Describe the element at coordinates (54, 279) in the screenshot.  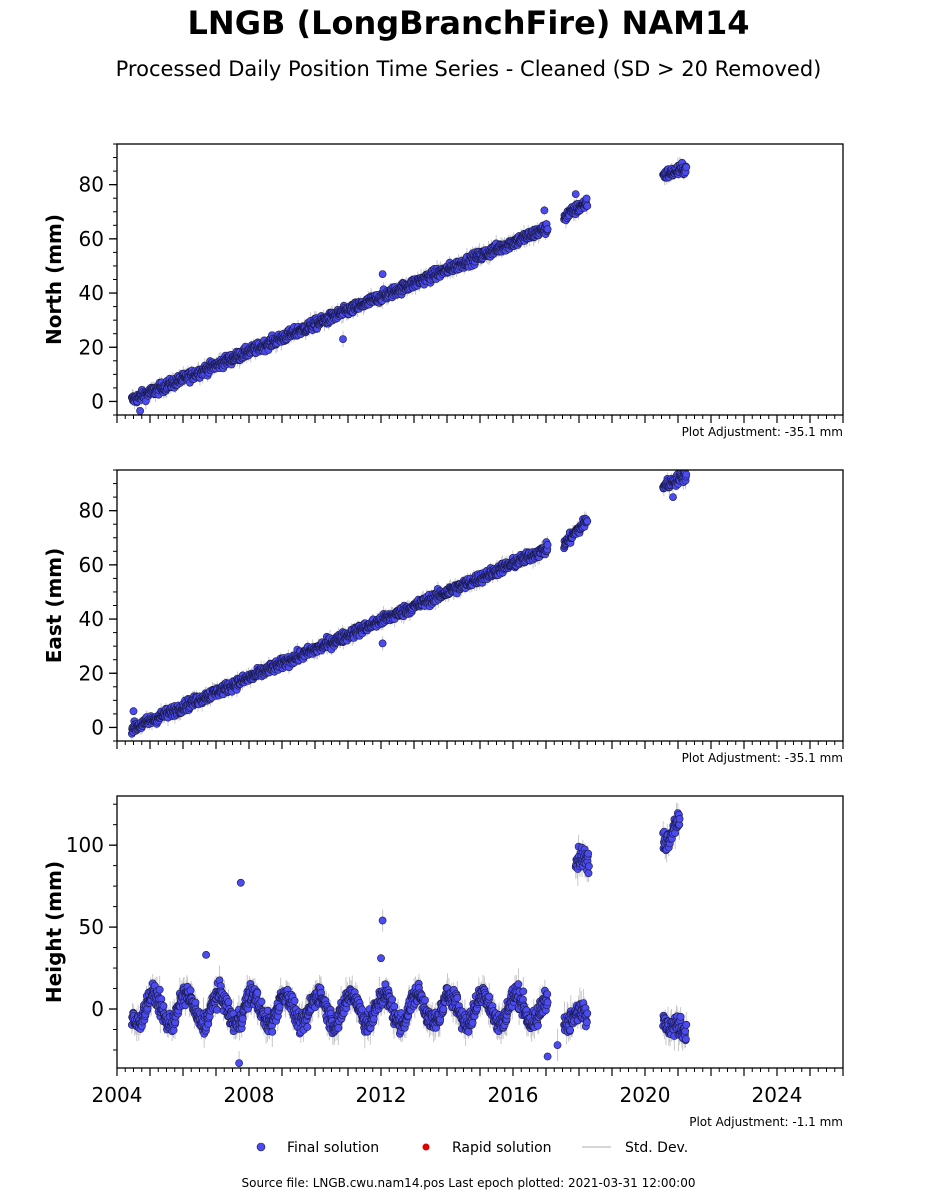
I see `y-axis-label: North (mm)` at that location.